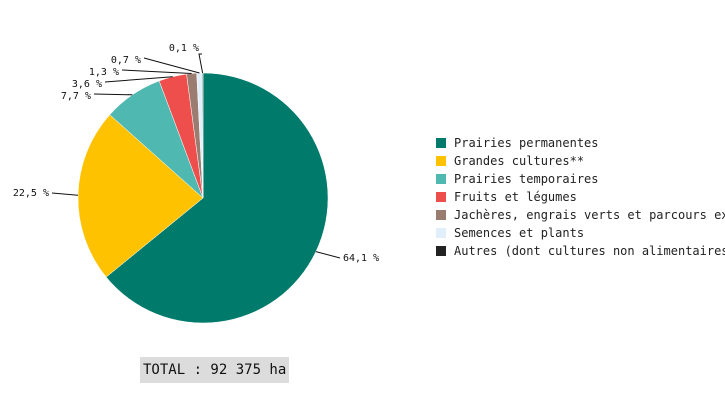 Image resolution: width=725 pixels, height=400 pixels. What do you see at coordinates (140, 196) in the screenshot?
I see `pie-slice-grandes-cultures` at bounding box center [140, 196].